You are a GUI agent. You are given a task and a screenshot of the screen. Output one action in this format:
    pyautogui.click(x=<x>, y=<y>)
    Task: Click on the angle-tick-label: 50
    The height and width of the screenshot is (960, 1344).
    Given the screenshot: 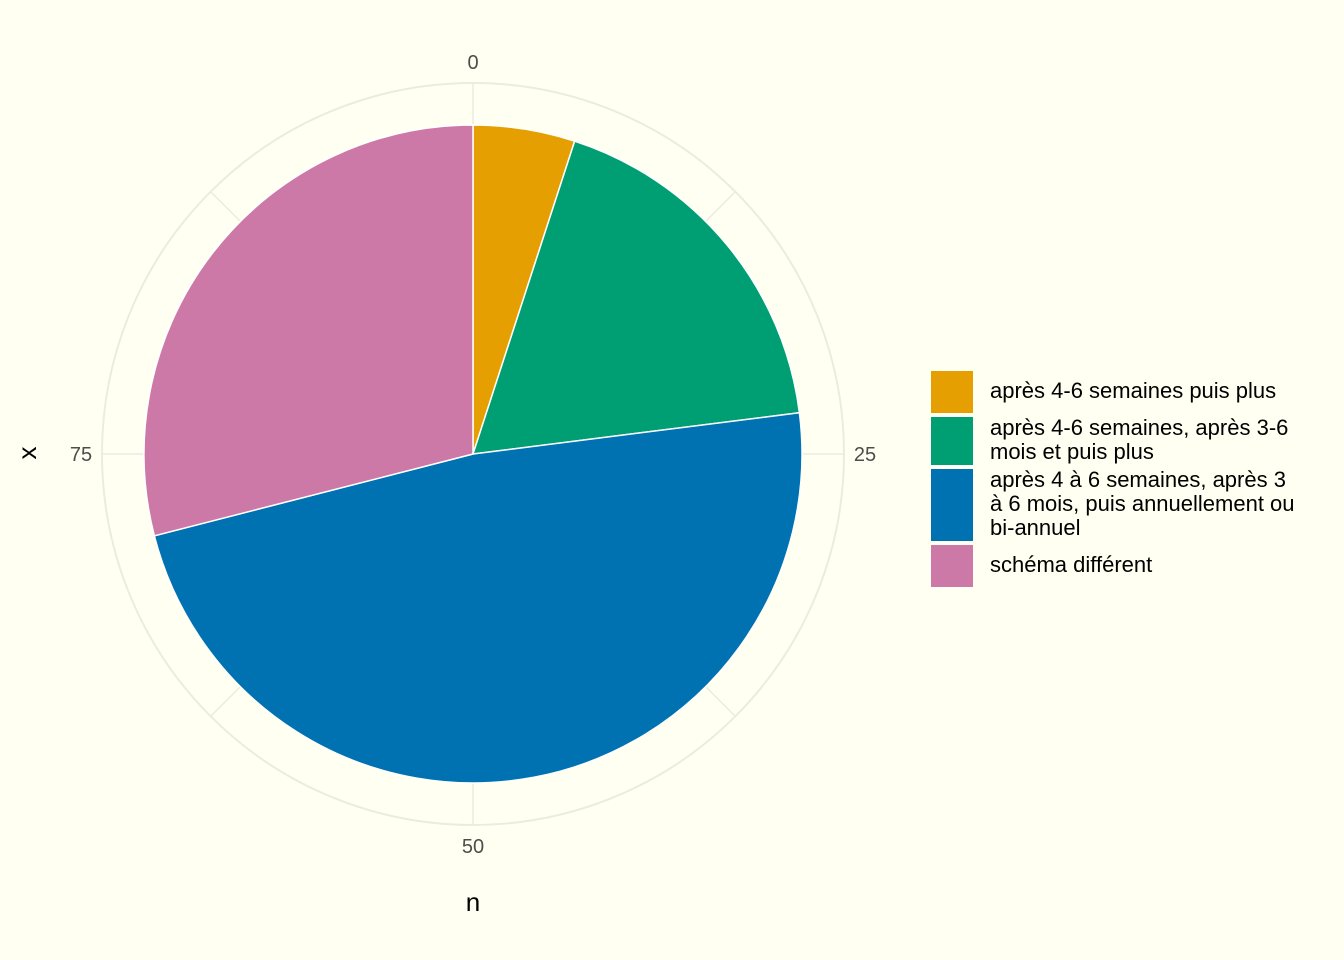 What is the action you would take?
    pyautogui.click(x=473, y=847)
    